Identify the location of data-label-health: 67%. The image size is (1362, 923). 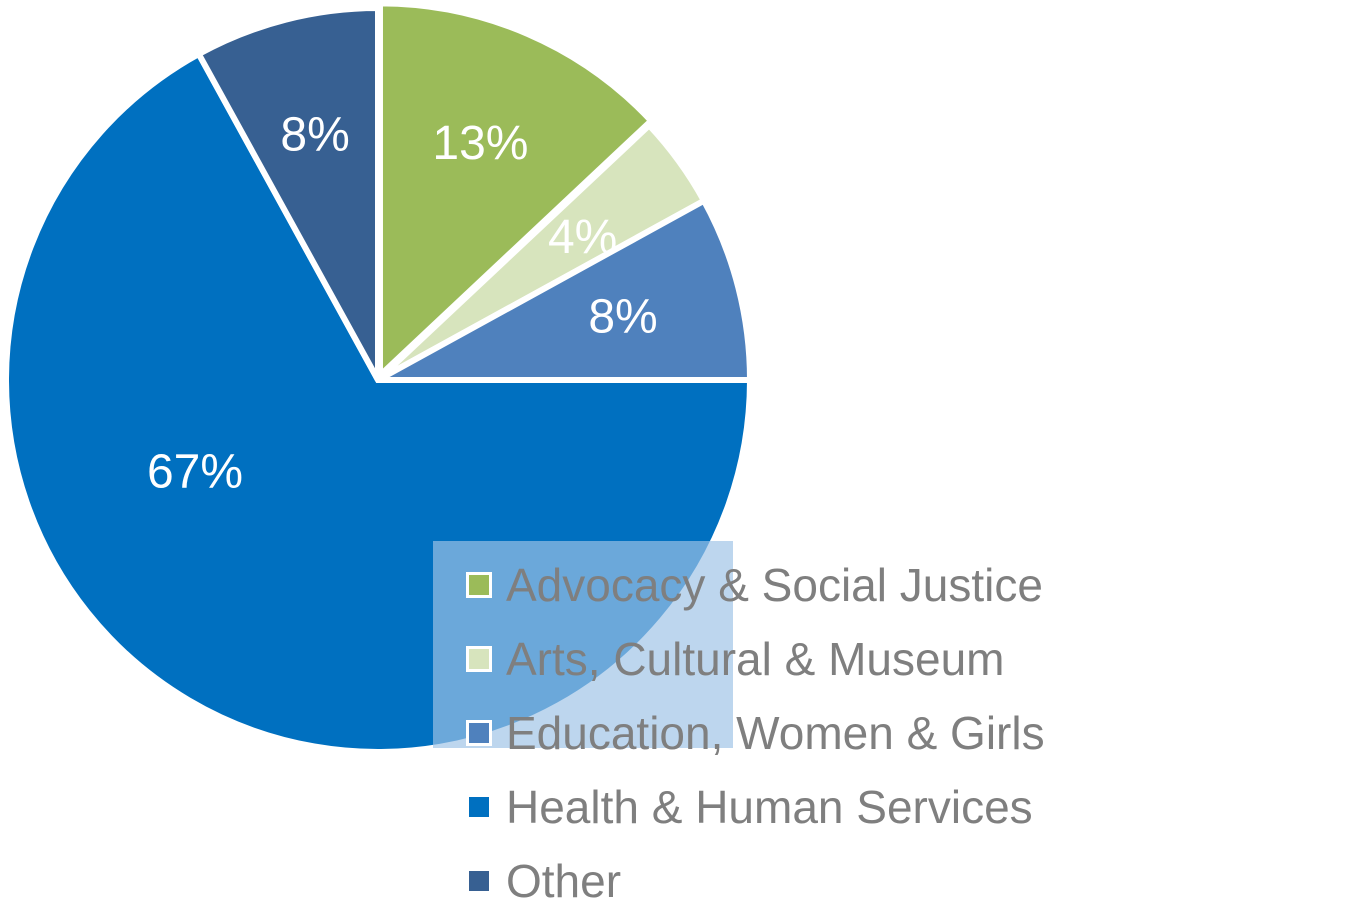
(195, 472).